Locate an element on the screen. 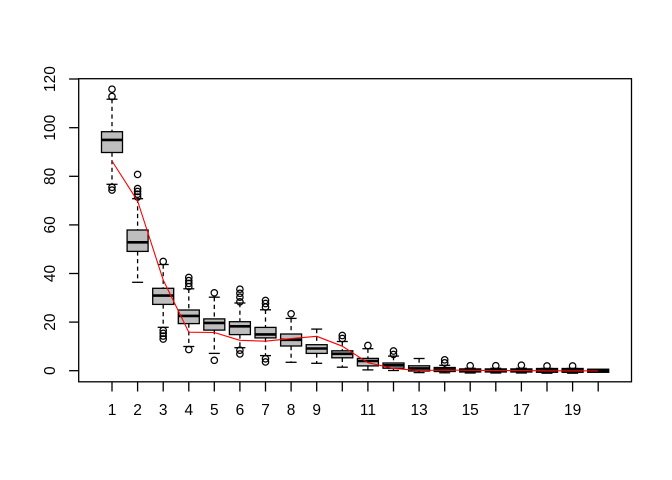 This screenshot has width=672, height=480. svg-text: 7 is located at coordinates (265, 410).